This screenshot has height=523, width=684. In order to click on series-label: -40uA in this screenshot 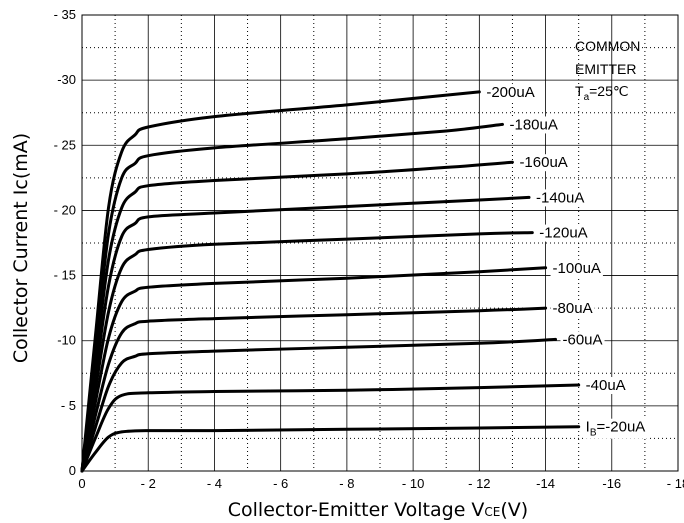, I will do `click(606, 385)`.